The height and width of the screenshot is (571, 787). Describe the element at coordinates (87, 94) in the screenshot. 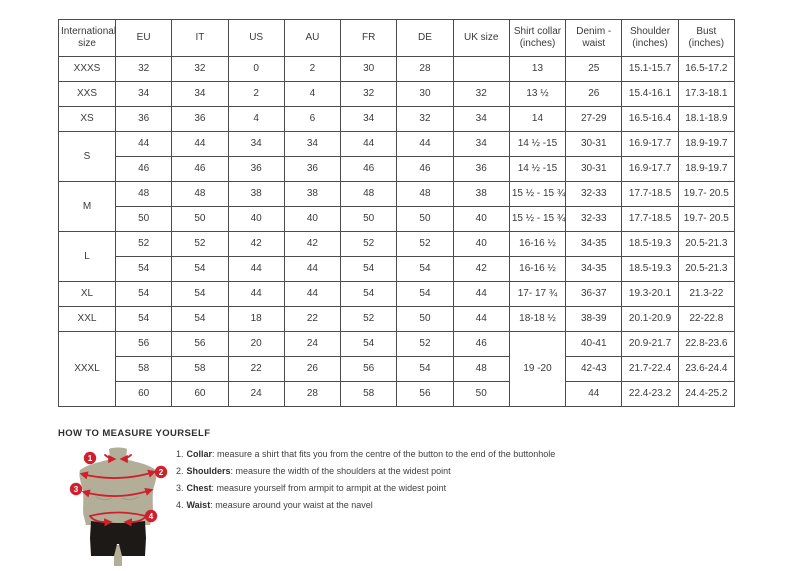

I see `table-cell: XXS` at that location.